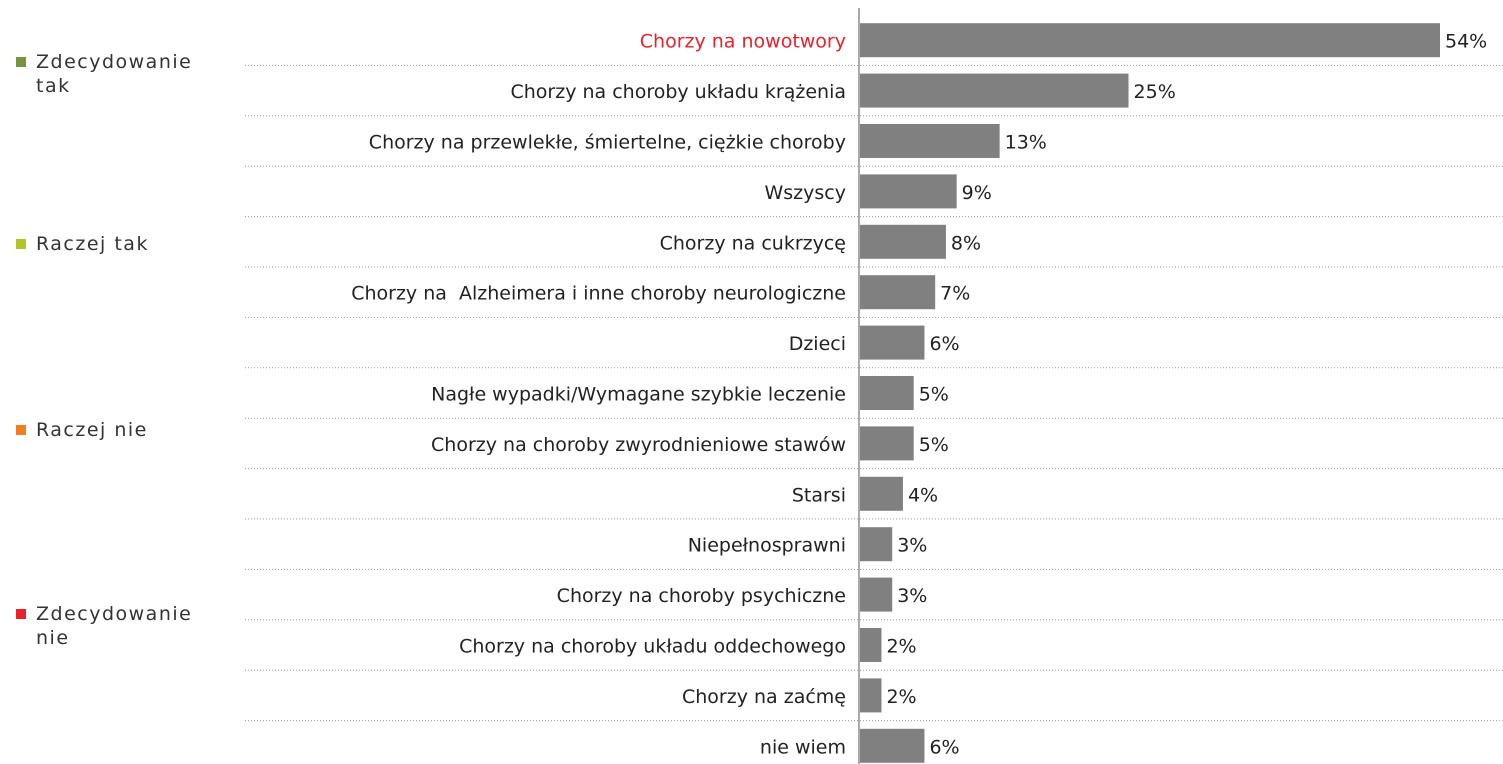 The width and height of the screenshot is (1503, 764). What do you see at coordinates (1466, 42) in the screenshot?
I see `value-label: 54%` at bounding box center [1466, 42].